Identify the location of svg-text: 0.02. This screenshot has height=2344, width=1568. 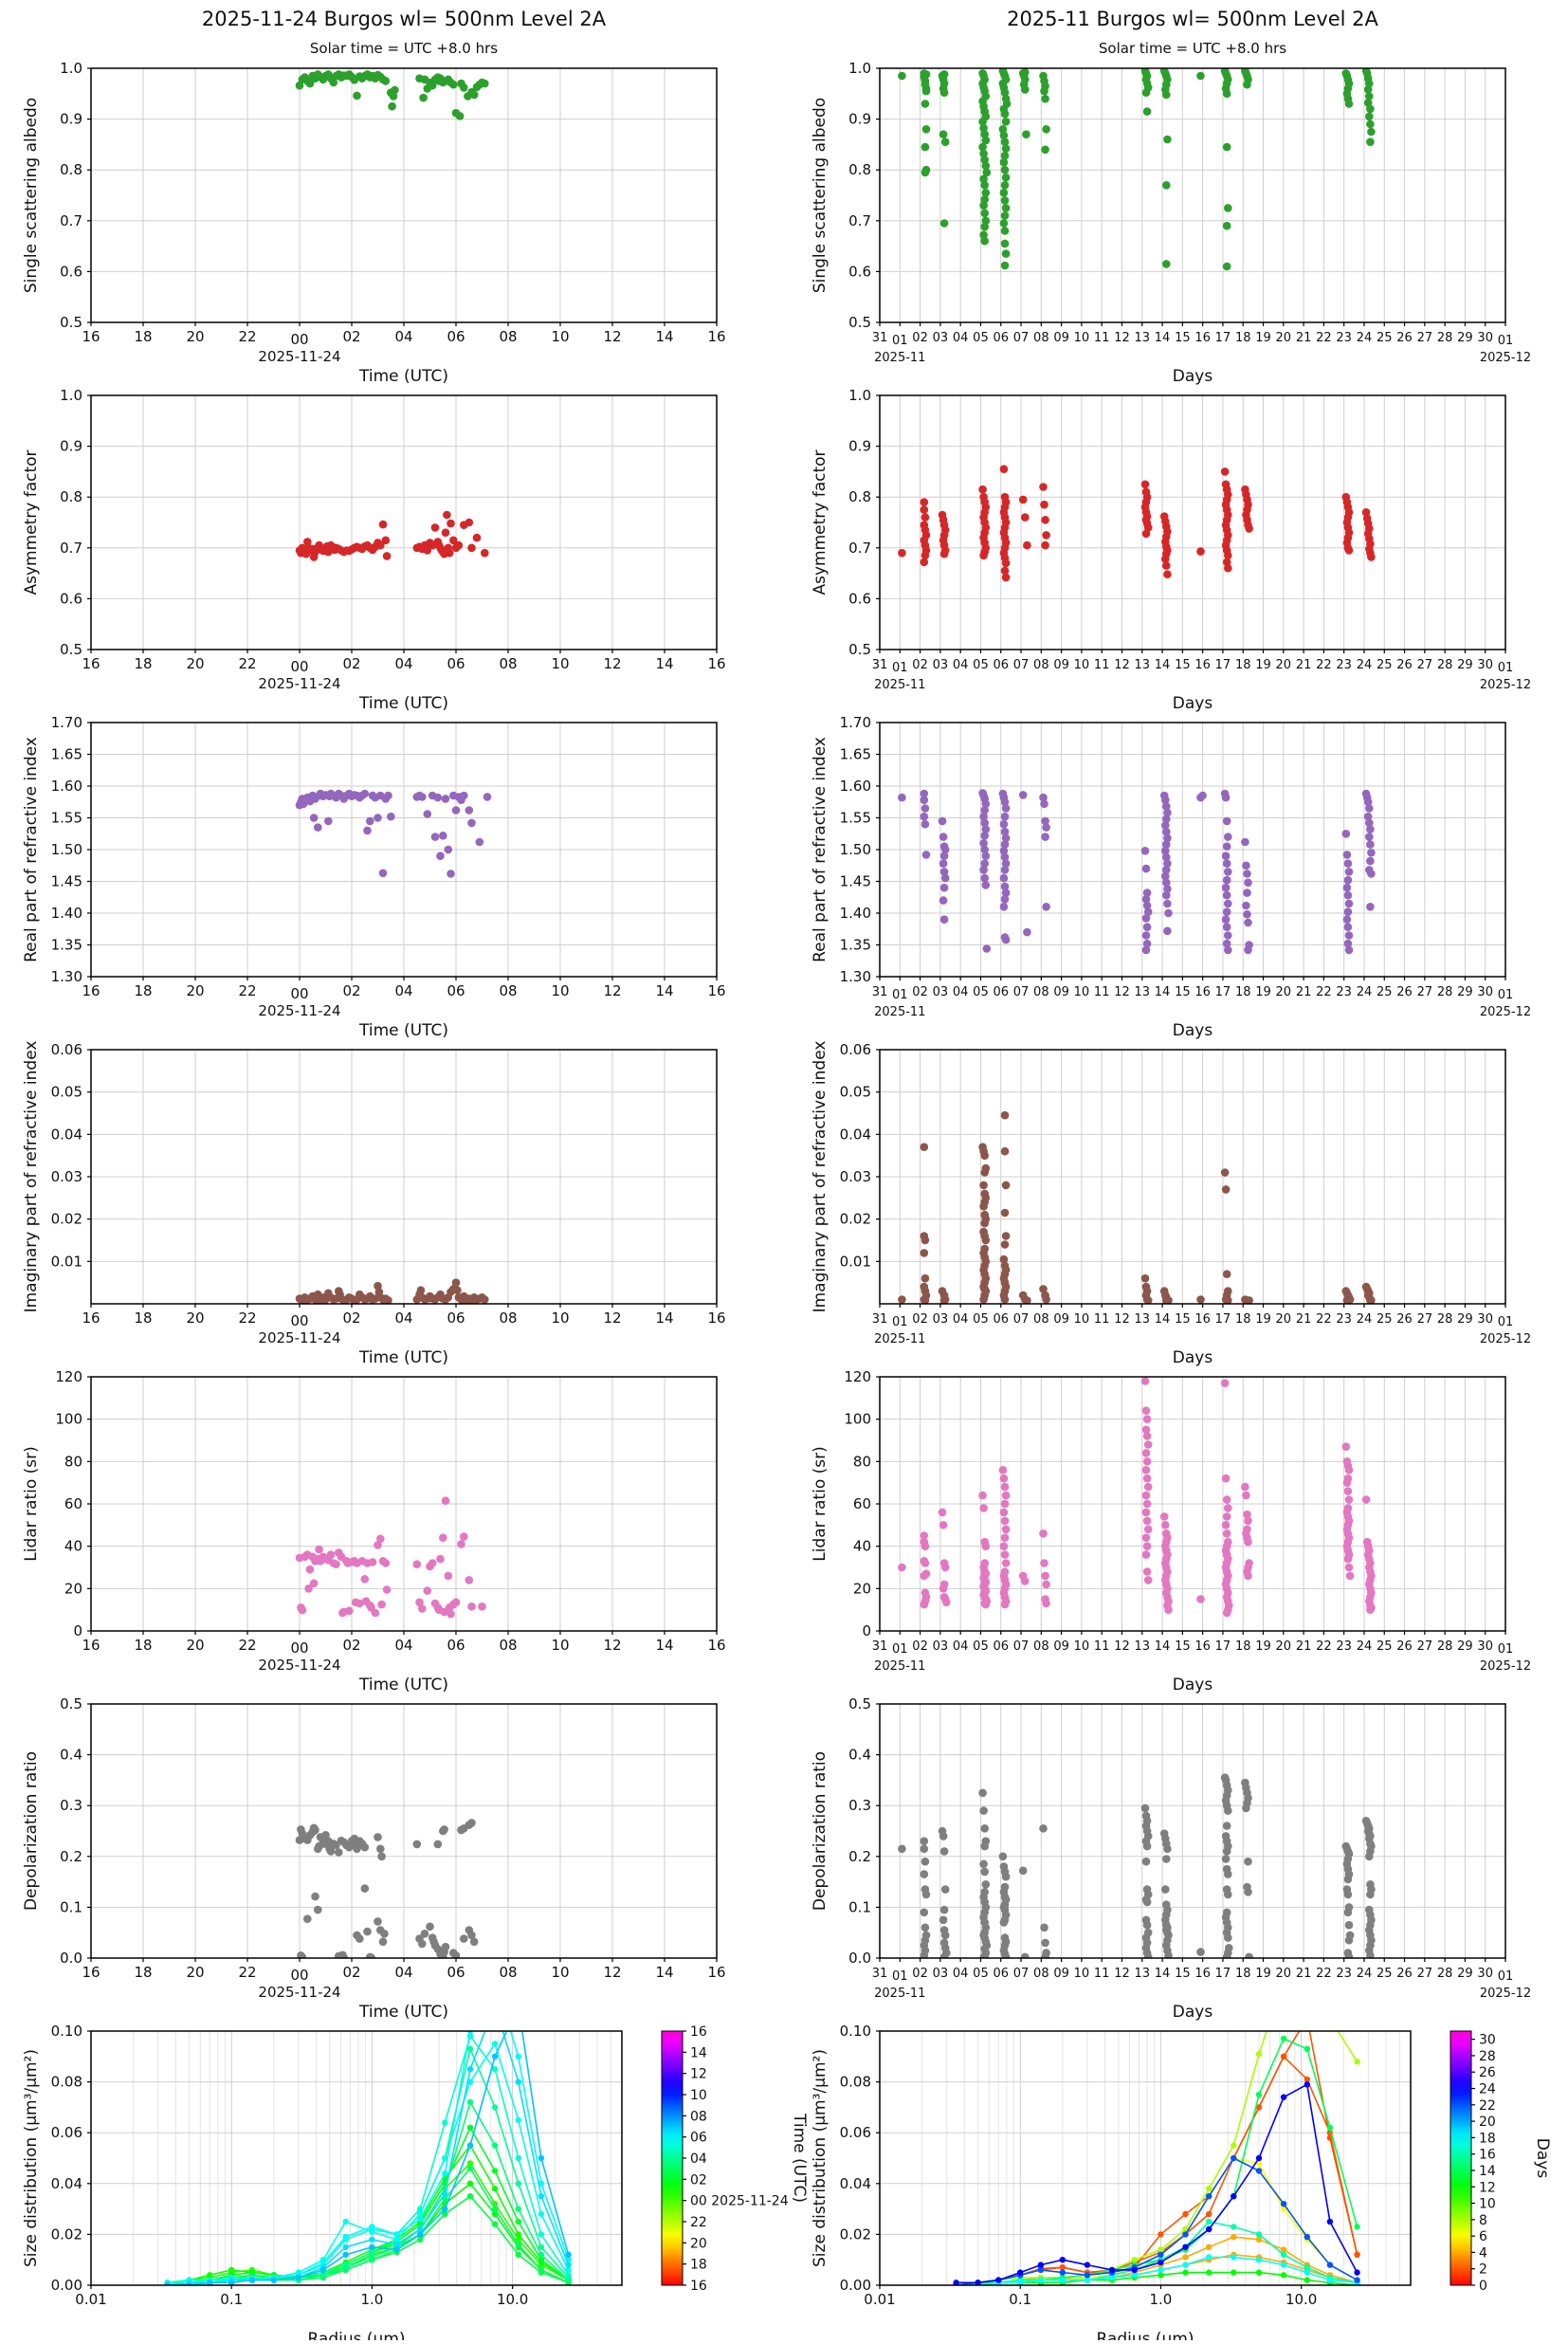
(66, 2234).